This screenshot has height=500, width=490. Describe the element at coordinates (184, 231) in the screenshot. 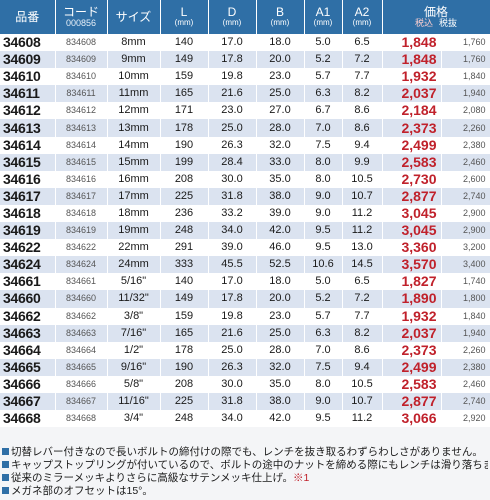

I see `length-cell: 248` at that location.